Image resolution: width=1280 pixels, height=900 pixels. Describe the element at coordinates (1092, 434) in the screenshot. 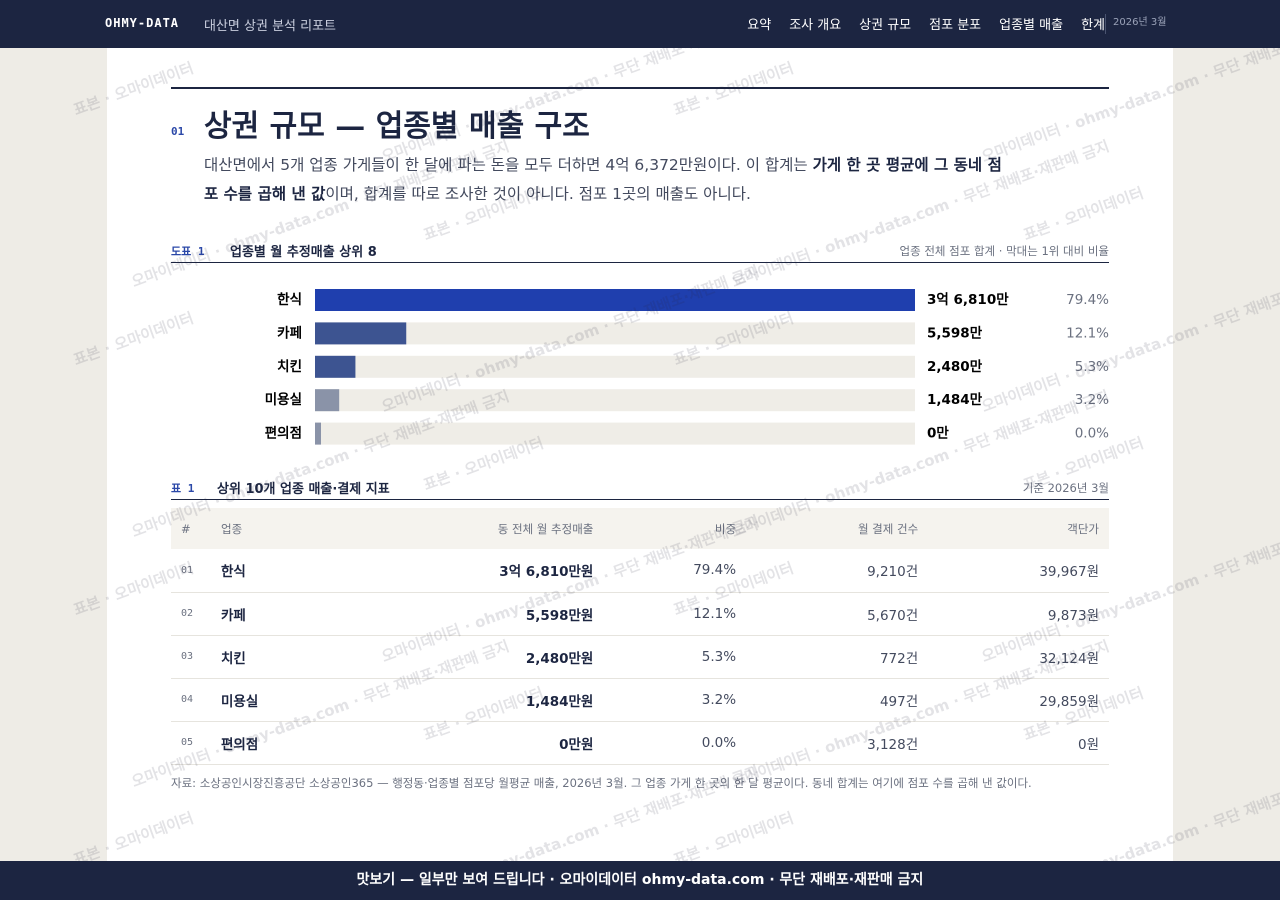

I see `bar-share-label: 0.0%` at that location.